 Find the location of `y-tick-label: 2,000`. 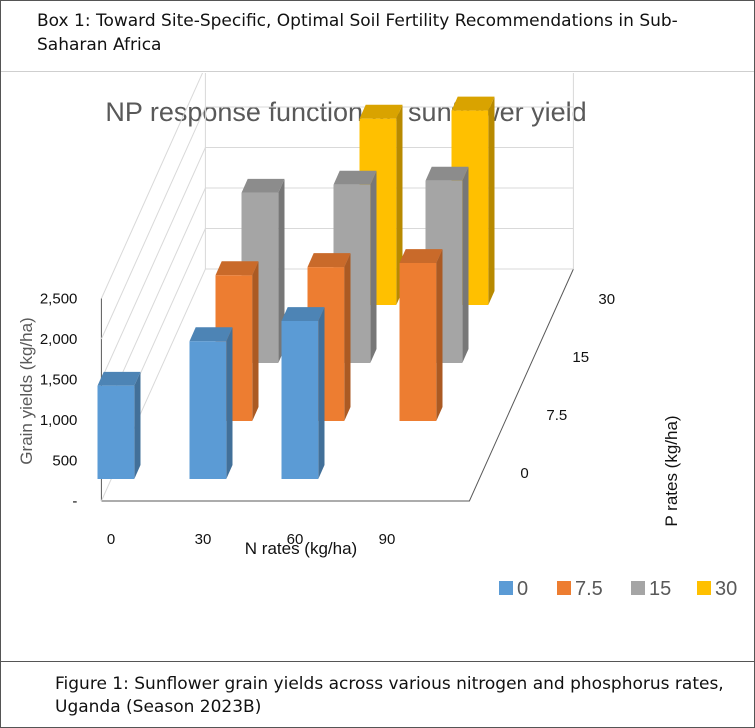

y-tick-label: 2,000 is located at coordinates (59, 339).